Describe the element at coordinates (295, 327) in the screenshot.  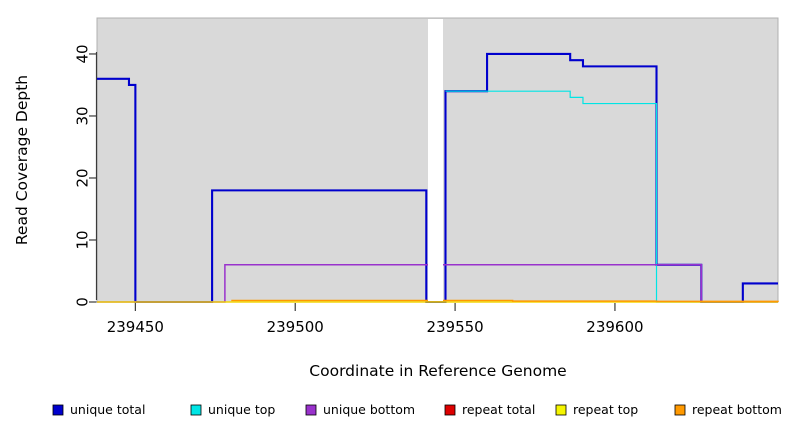
I see `x-tick-label: 239500` at that location.